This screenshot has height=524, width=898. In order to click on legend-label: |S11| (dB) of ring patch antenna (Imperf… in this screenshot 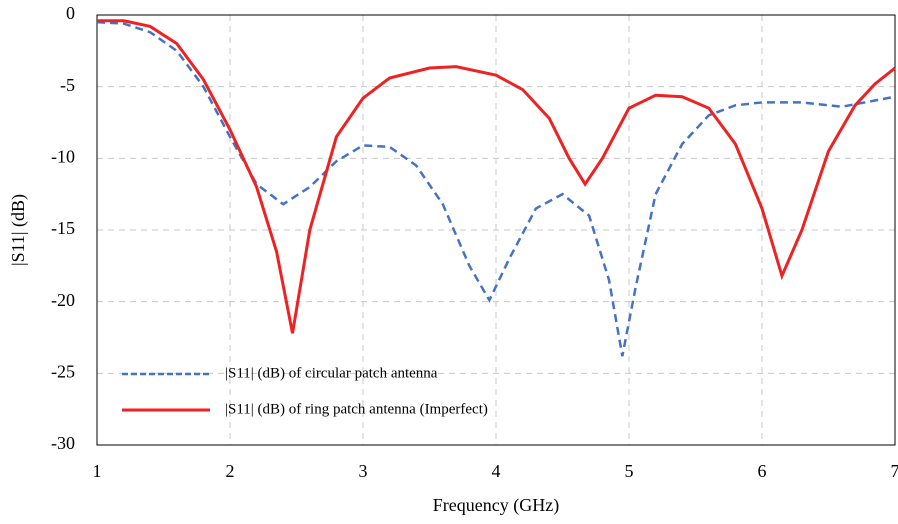, I will do `click(356, 409)`.